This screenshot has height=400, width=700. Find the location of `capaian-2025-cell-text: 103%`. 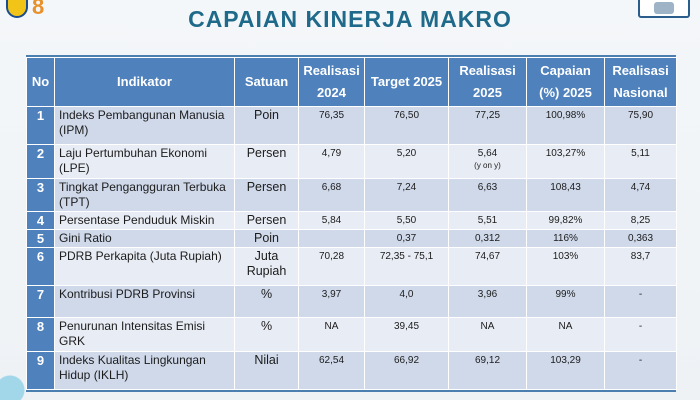

capaian-2025-cell-text: 103% is located at coordinates (565, 256).